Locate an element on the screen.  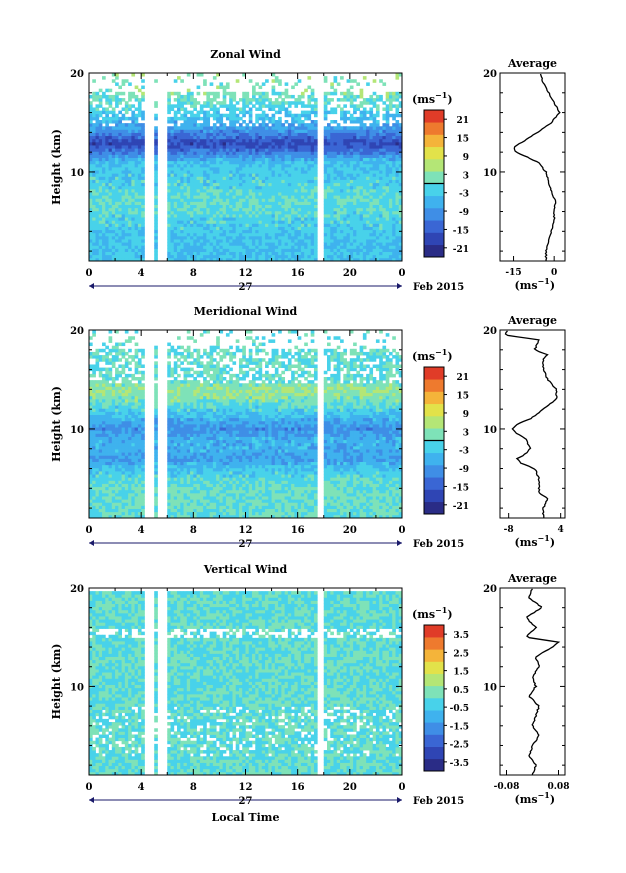
date-label: 27 is located at coordinates (246, 287).